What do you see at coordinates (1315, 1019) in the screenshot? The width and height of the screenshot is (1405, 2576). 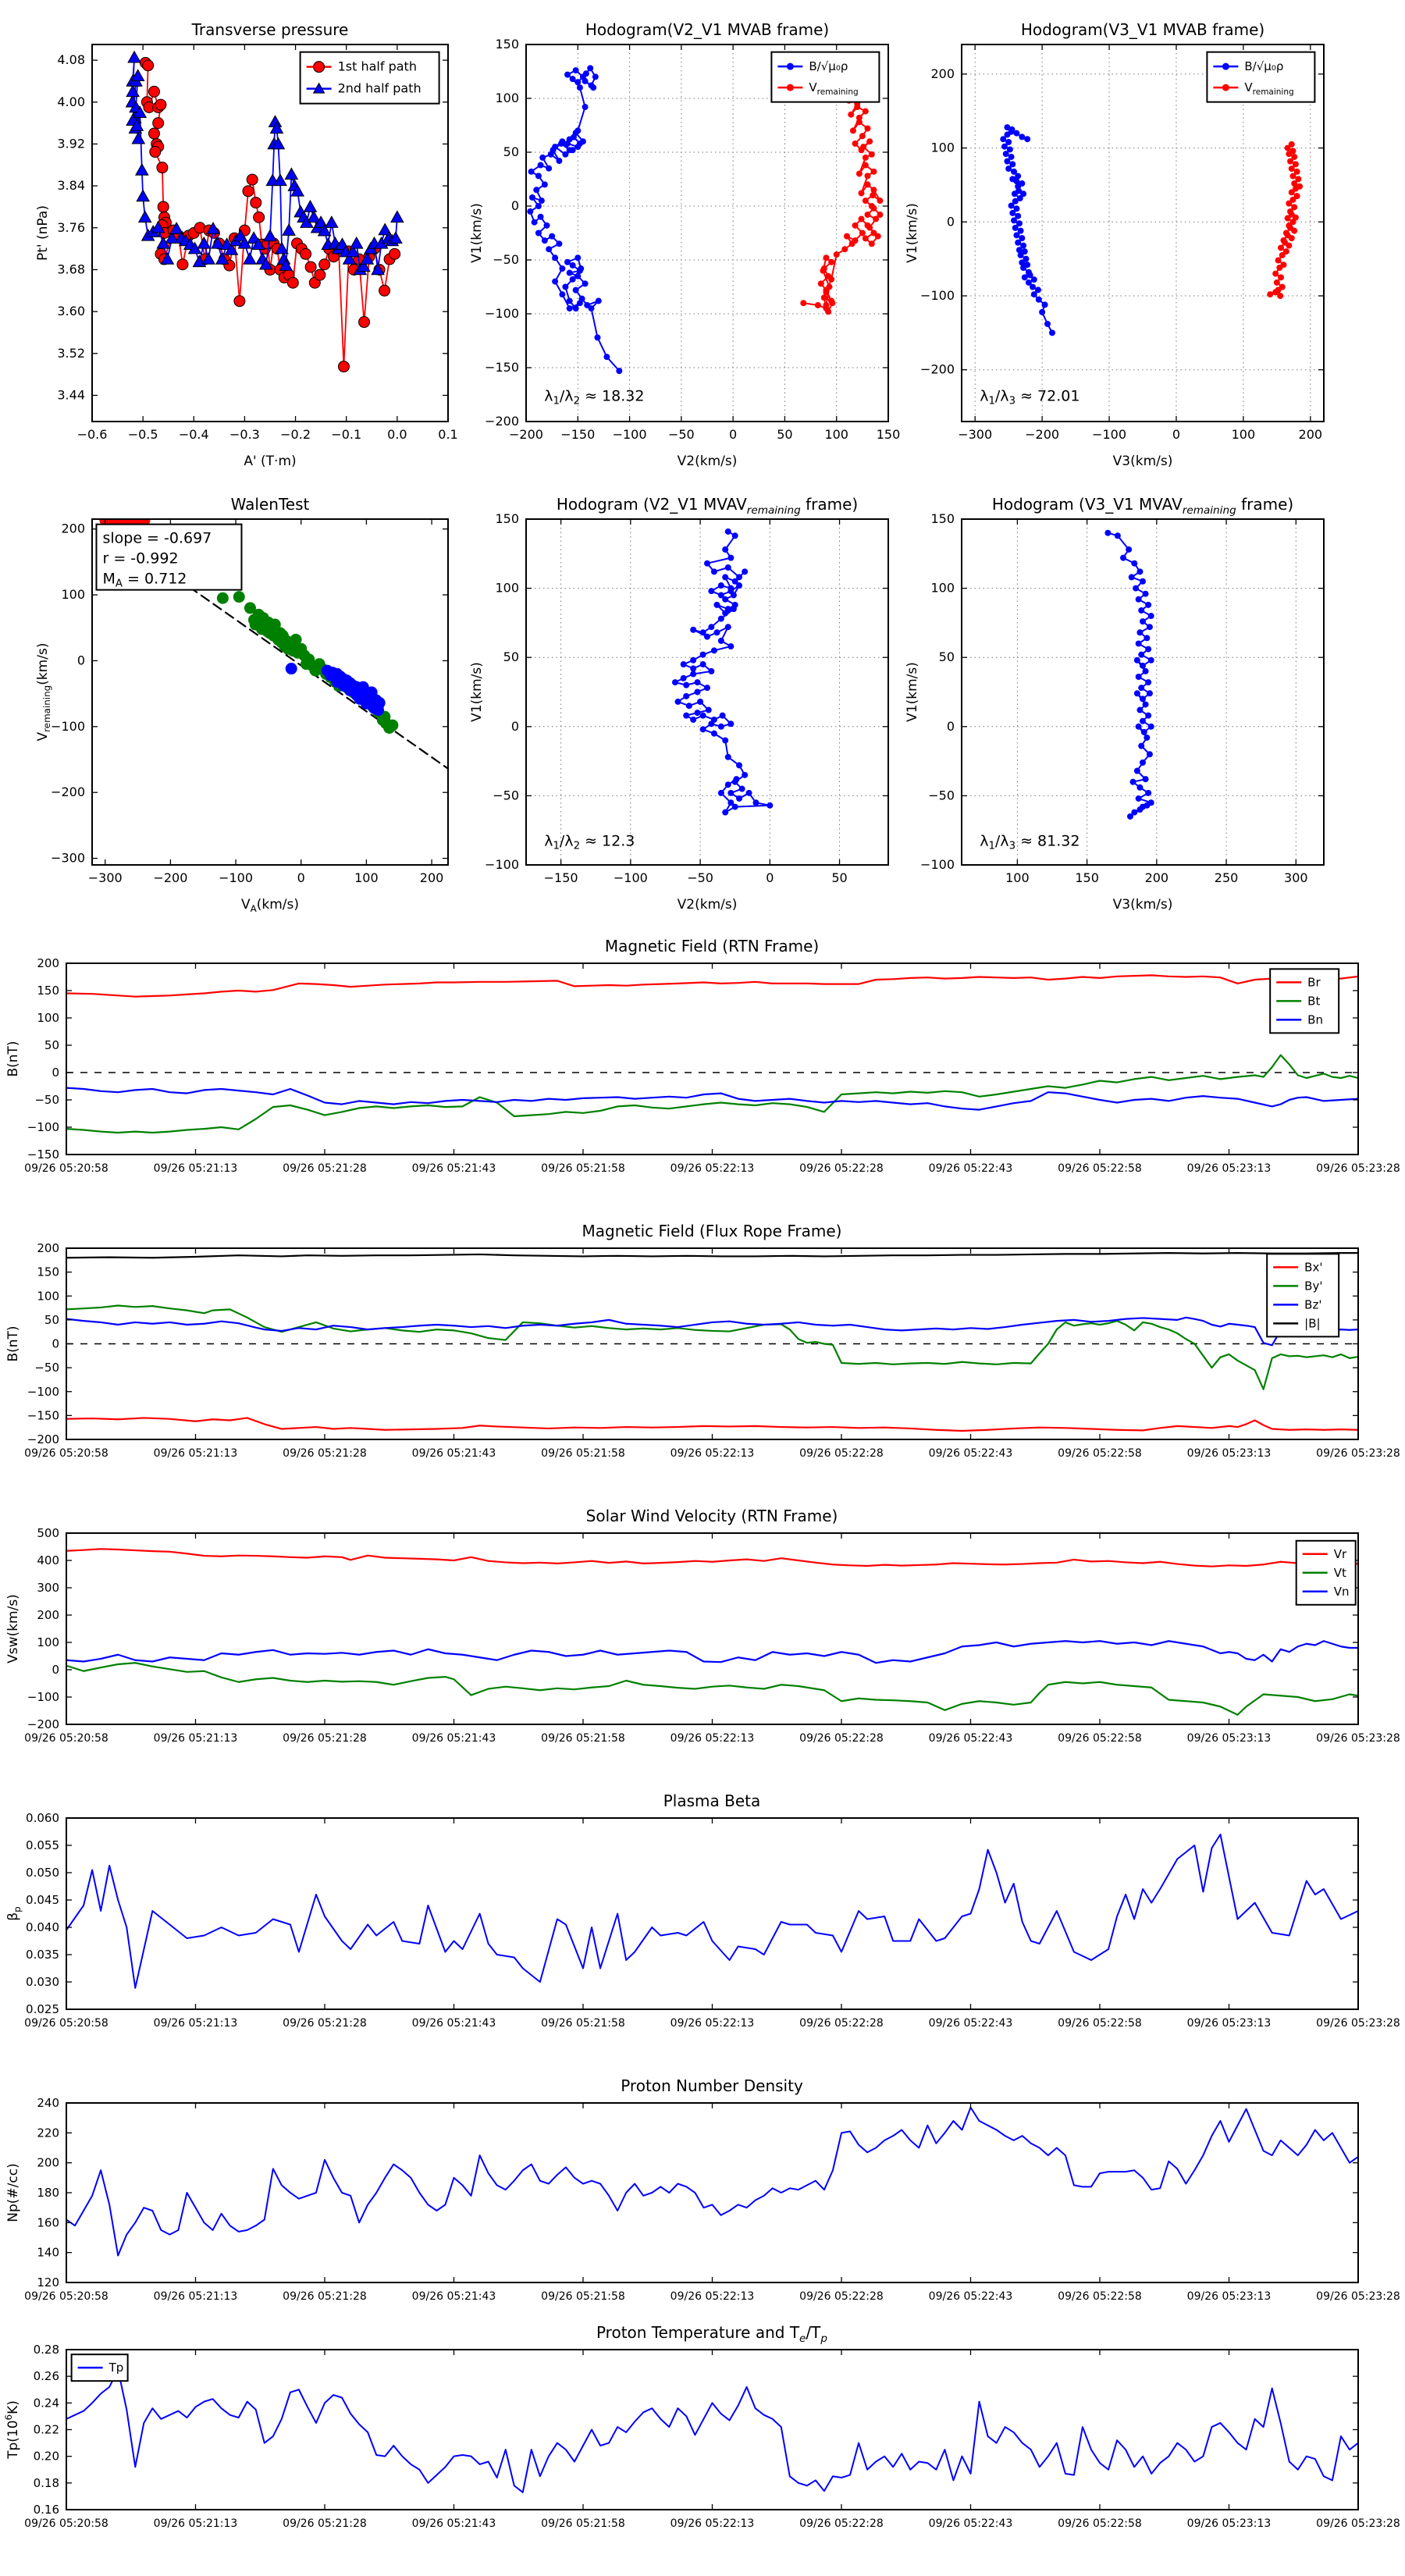 I see `legend-label: Bn` at bounding box center [1315, 1019].